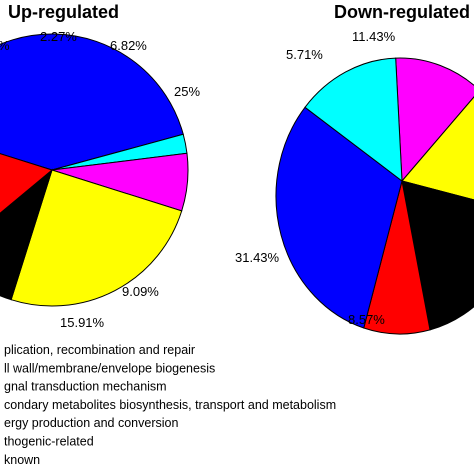 The width and height of the screenshot is (474, 474). Describe the element at coordinates (82, 322) in the screenshot. I see `up-regulated-slice-label-signal-transduction-mechanism: 15.91%` at that location.